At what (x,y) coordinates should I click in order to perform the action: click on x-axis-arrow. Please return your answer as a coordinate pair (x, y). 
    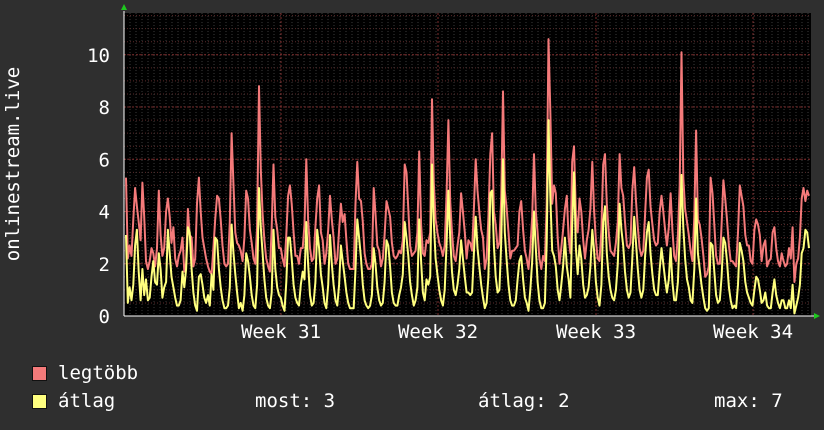
    Looking at the image, I should click on (817, 316).